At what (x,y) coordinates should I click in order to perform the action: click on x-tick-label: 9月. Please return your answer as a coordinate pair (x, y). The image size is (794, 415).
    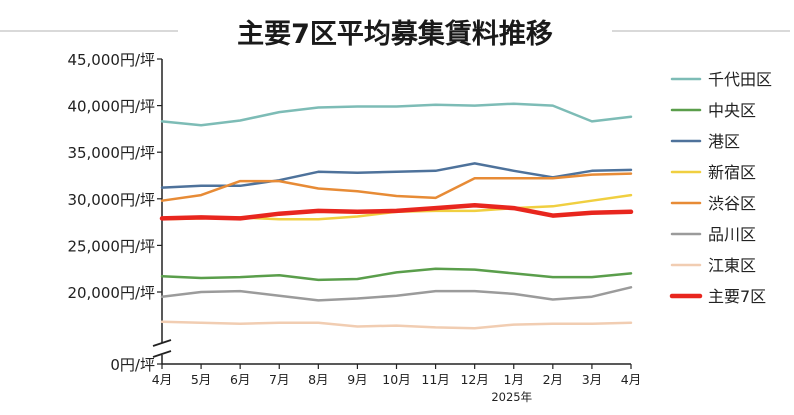
    Looking at the image, I should click on (357, 379).